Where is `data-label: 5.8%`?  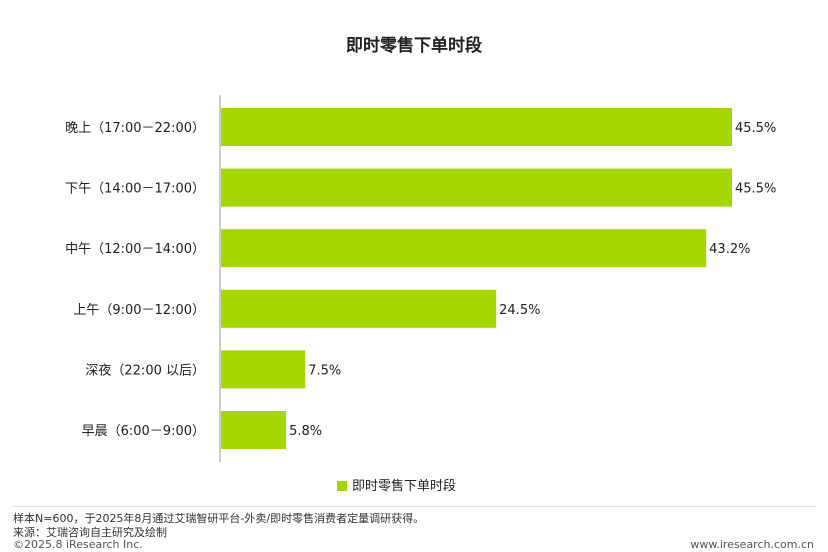 data-label: 5.8% is located at coordinates (305, 431).